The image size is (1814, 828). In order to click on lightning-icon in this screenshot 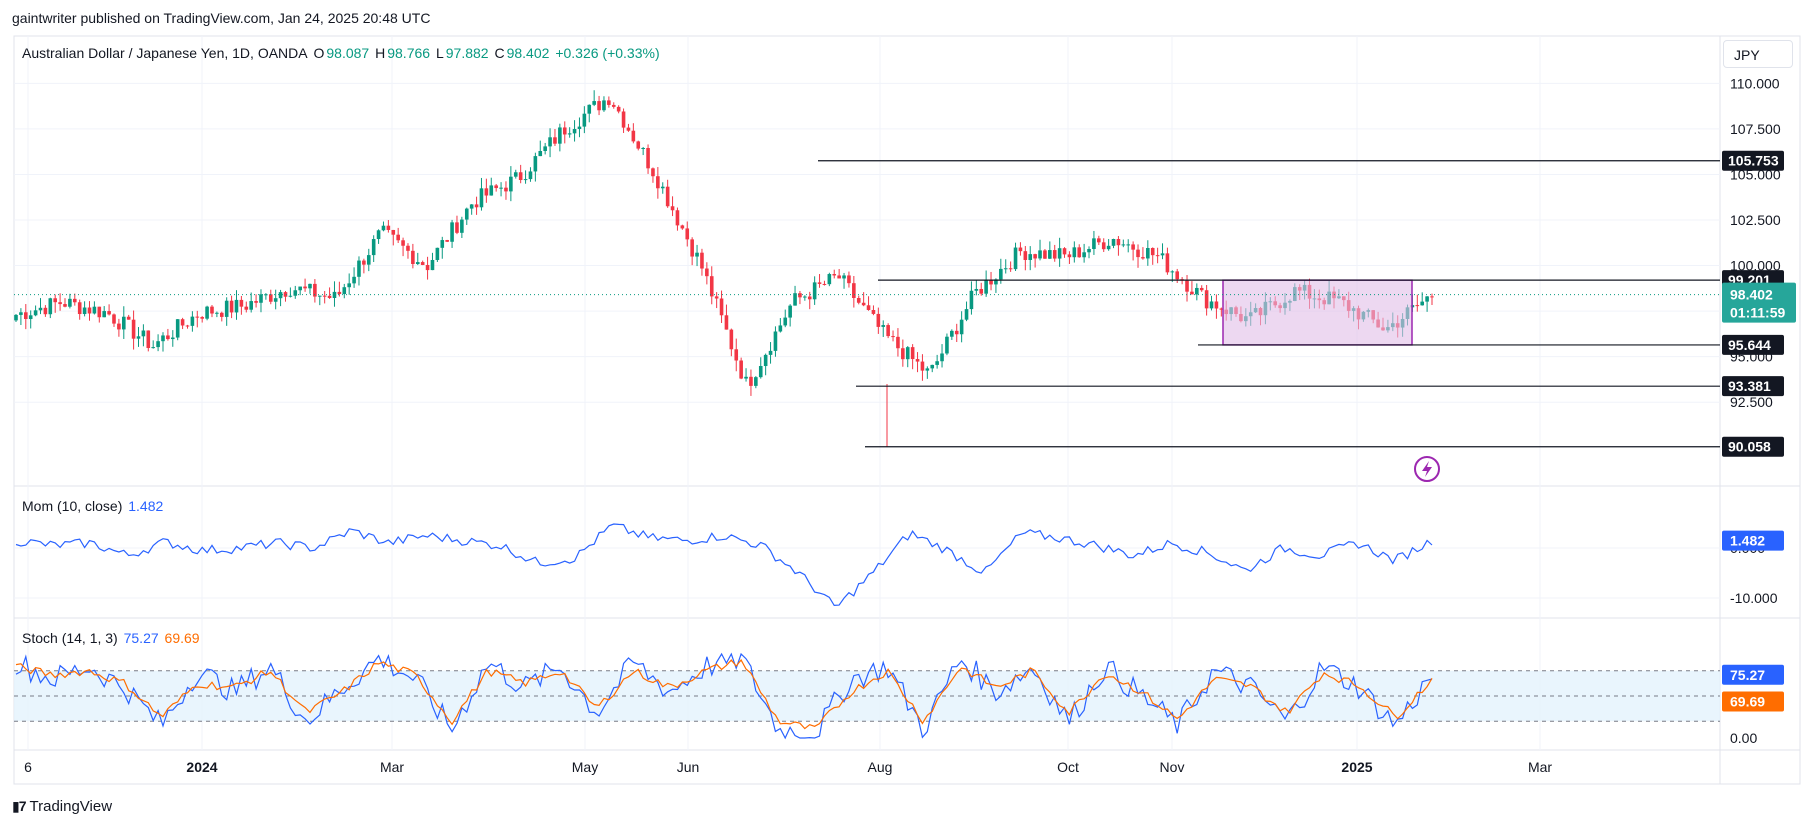, I will do `click(1427, 469)`.